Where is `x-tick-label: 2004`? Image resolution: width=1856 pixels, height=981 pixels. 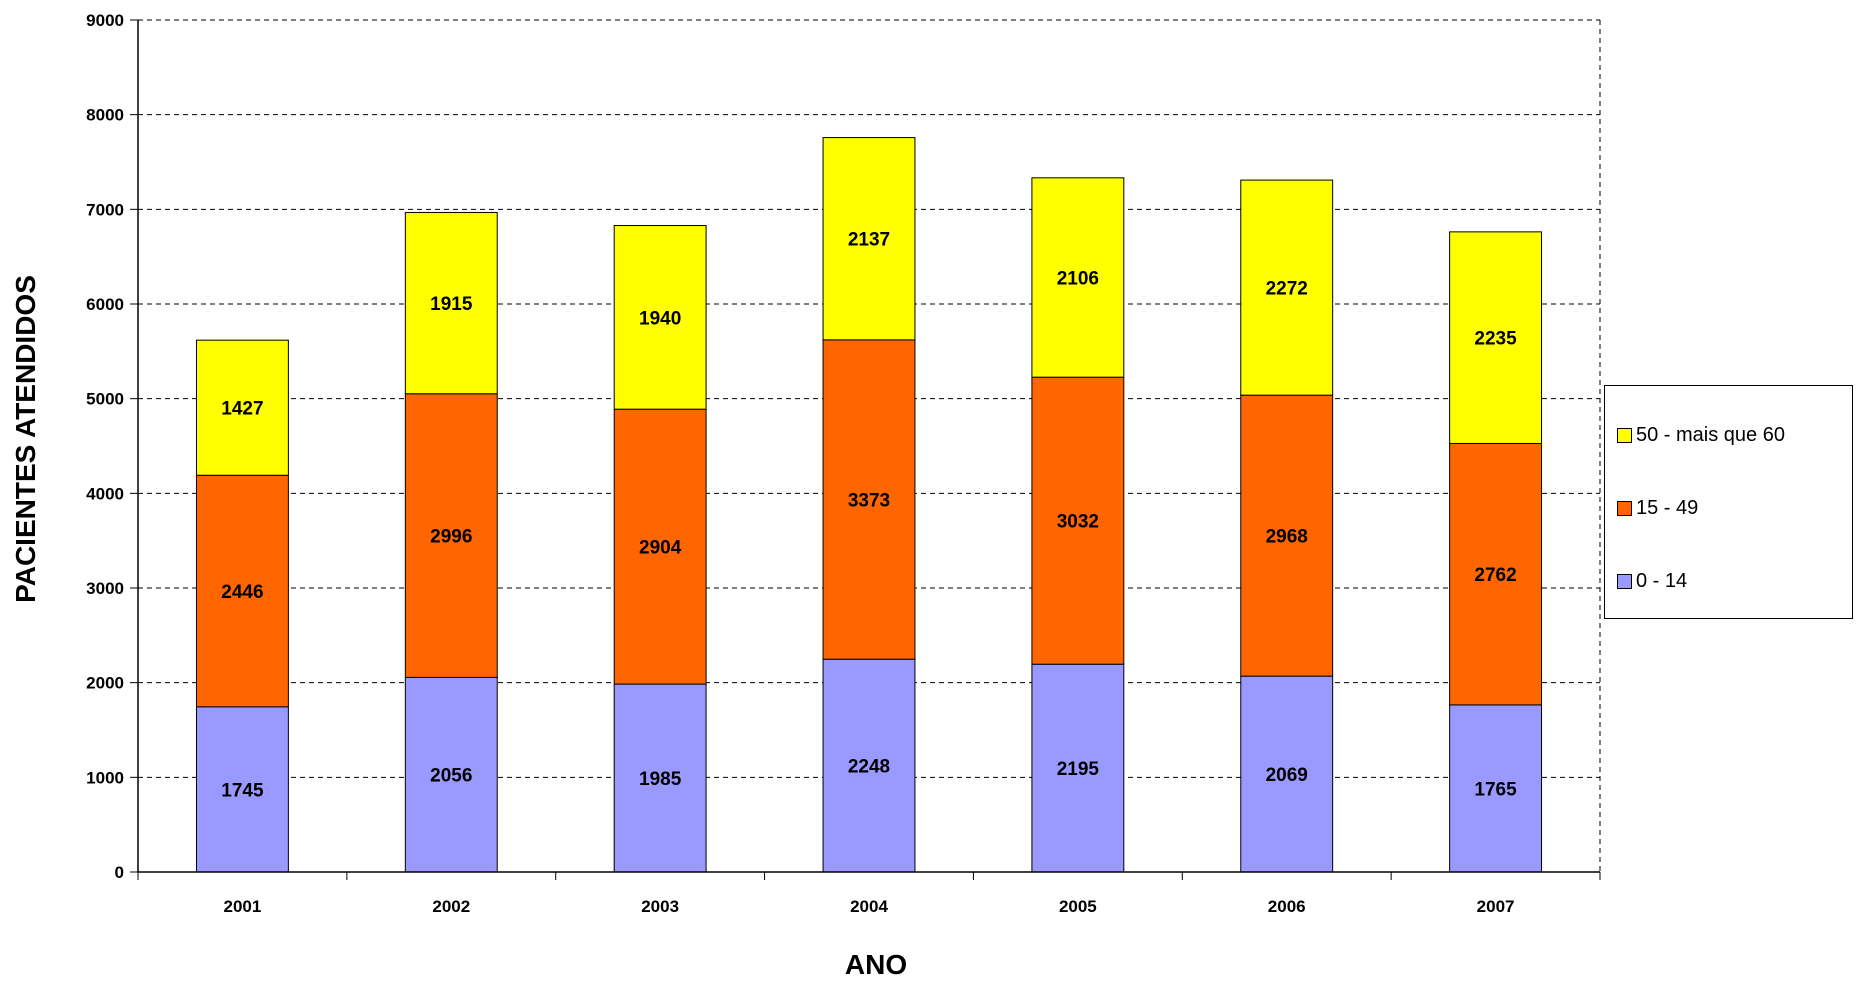
x-tick-label: 2004 is located at coordinates (869, 906).